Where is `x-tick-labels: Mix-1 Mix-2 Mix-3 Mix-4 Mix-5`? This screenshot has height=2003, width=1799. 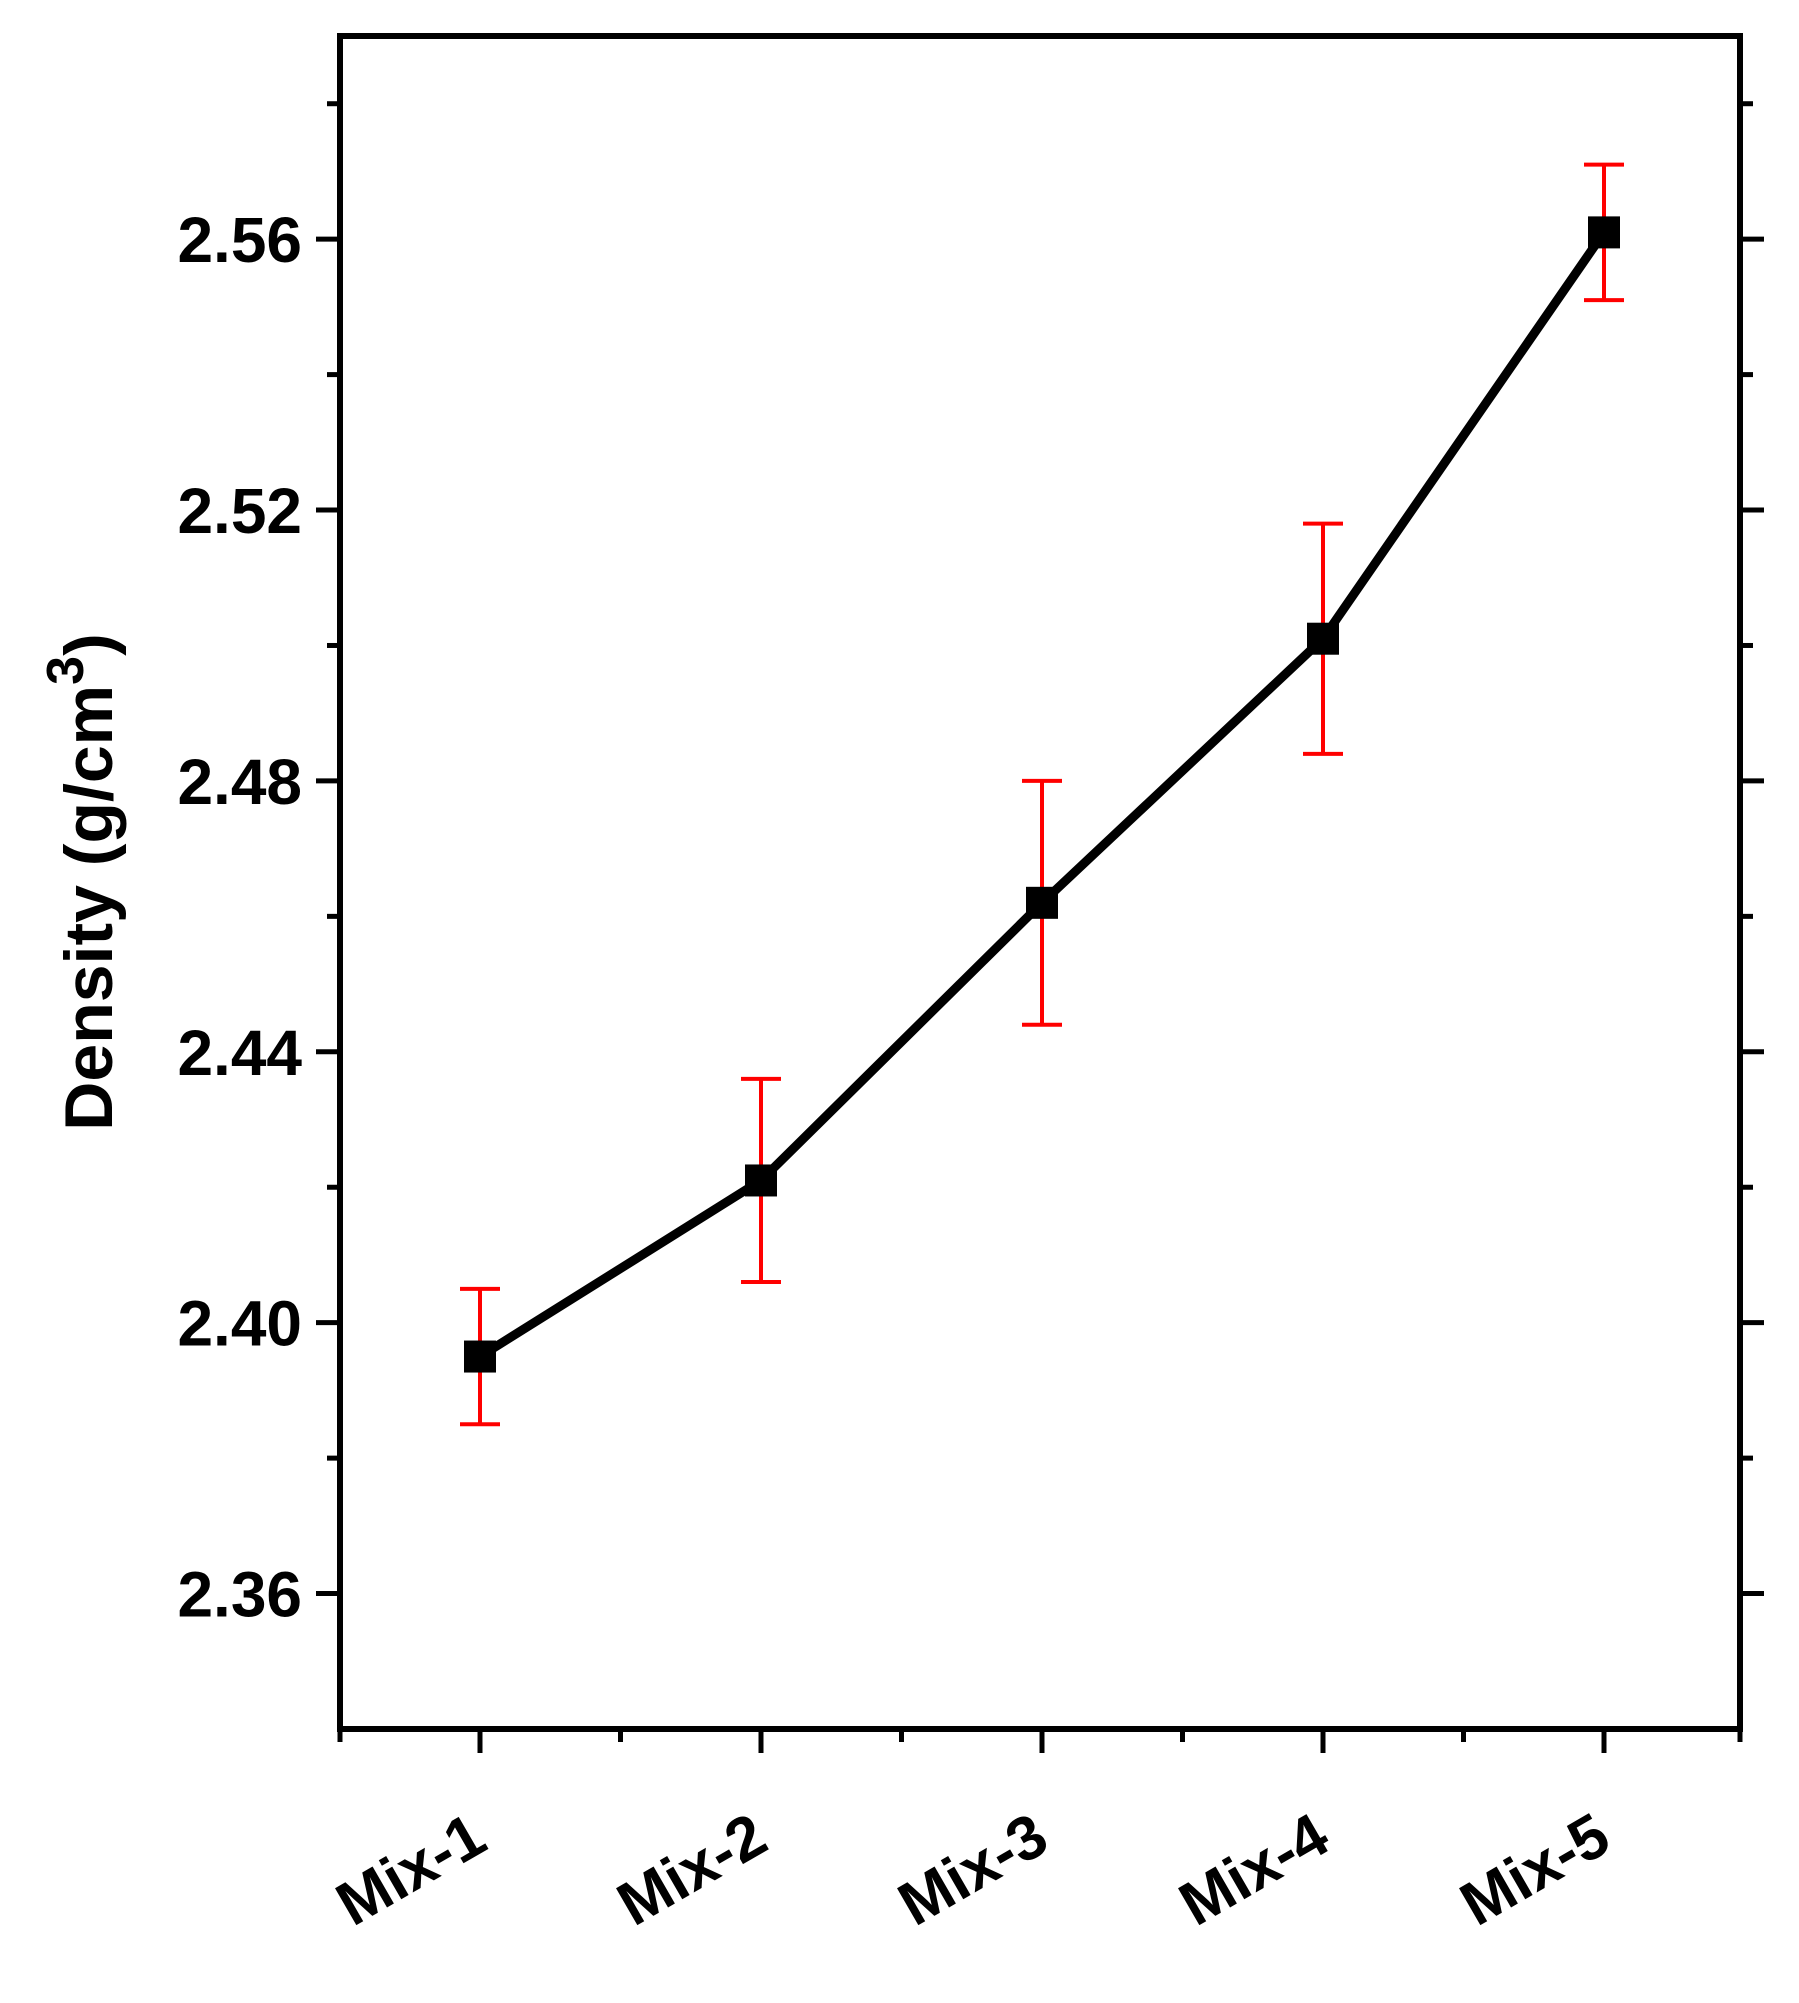 x-tick-labels: Mix-1 Mix-2 Mix-3 Mix-4 Mix-5 is located at coordinates (973, 1869).